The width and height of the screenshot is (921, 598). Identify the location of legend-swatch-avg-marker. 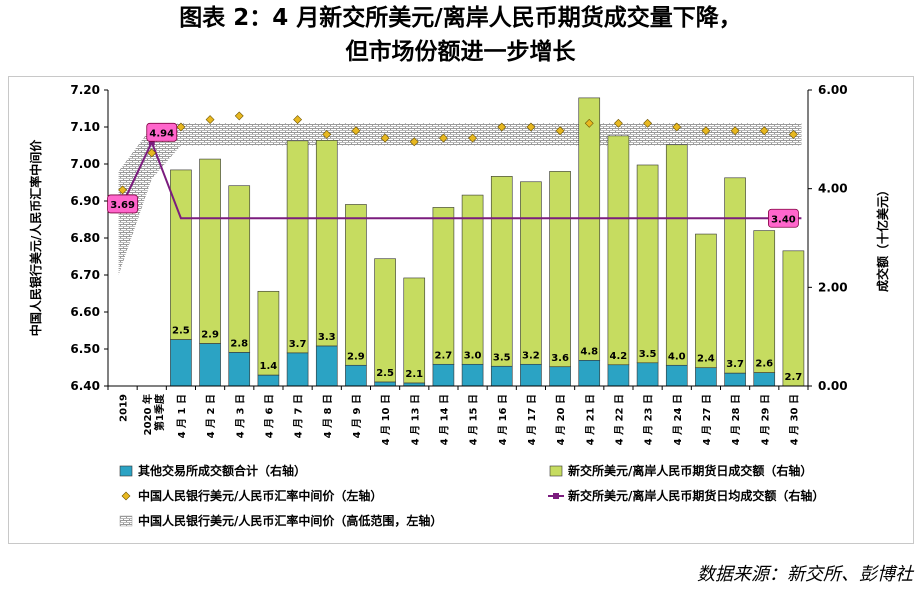
(556, 496).